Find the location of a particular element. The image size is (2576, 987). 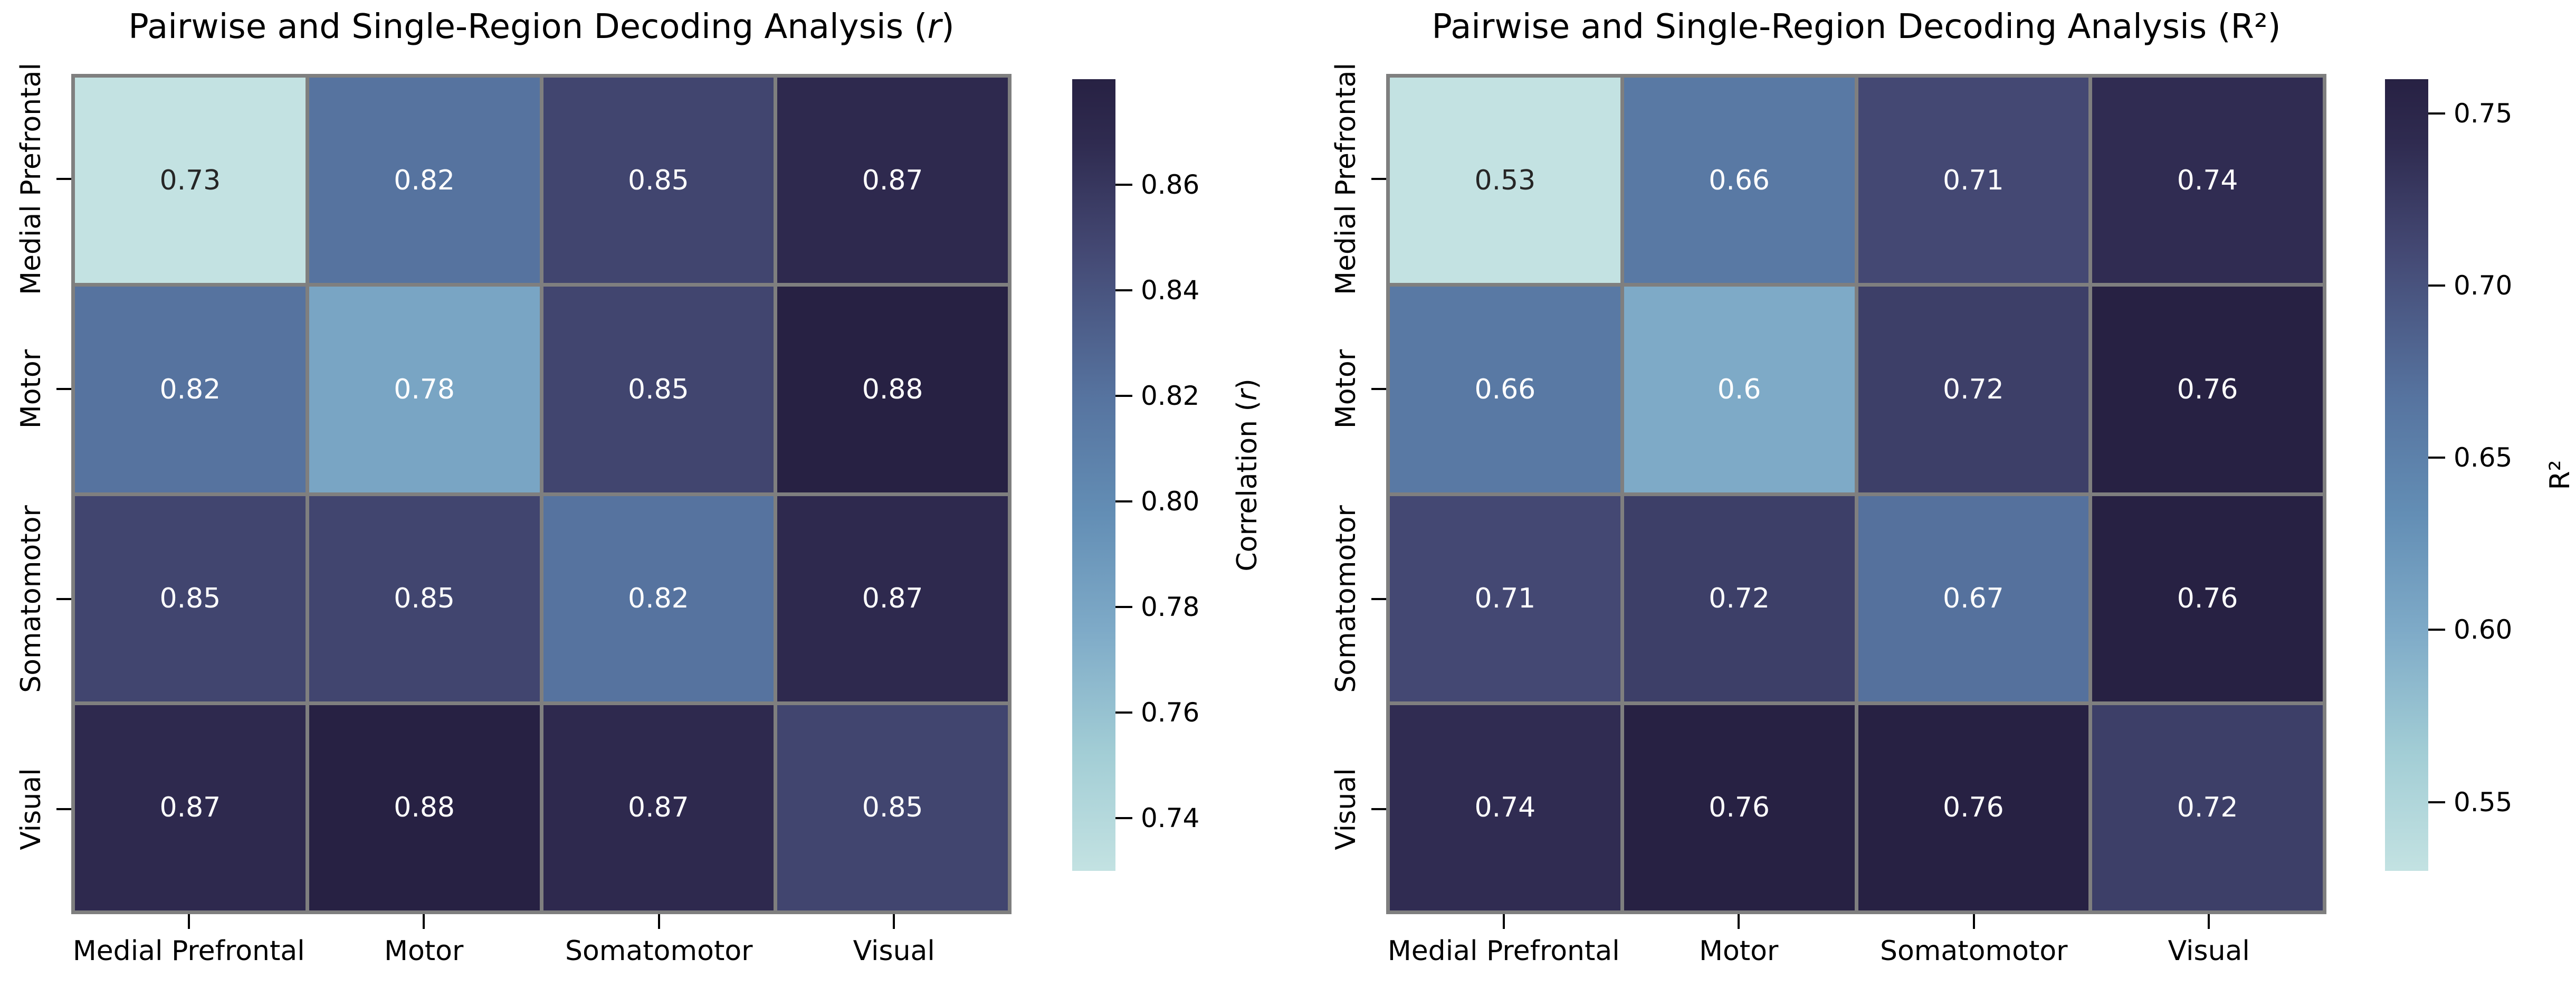

cell-value: 0.78 is located at coordinates (424, 389).